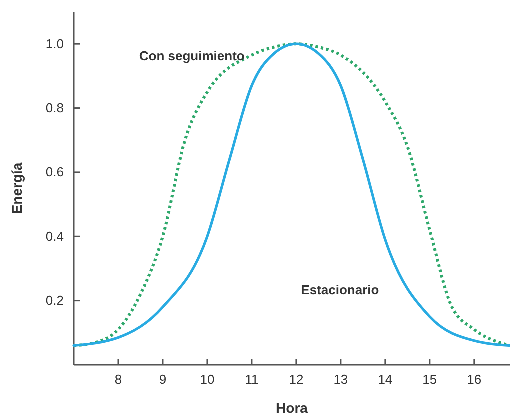 Image resolution: width=510 pixels, height=417 pixels. What do you see at coordinates (163, 380) in the screenshot?
I see `x-tick-label: 9` at bounding box center [163, 380].